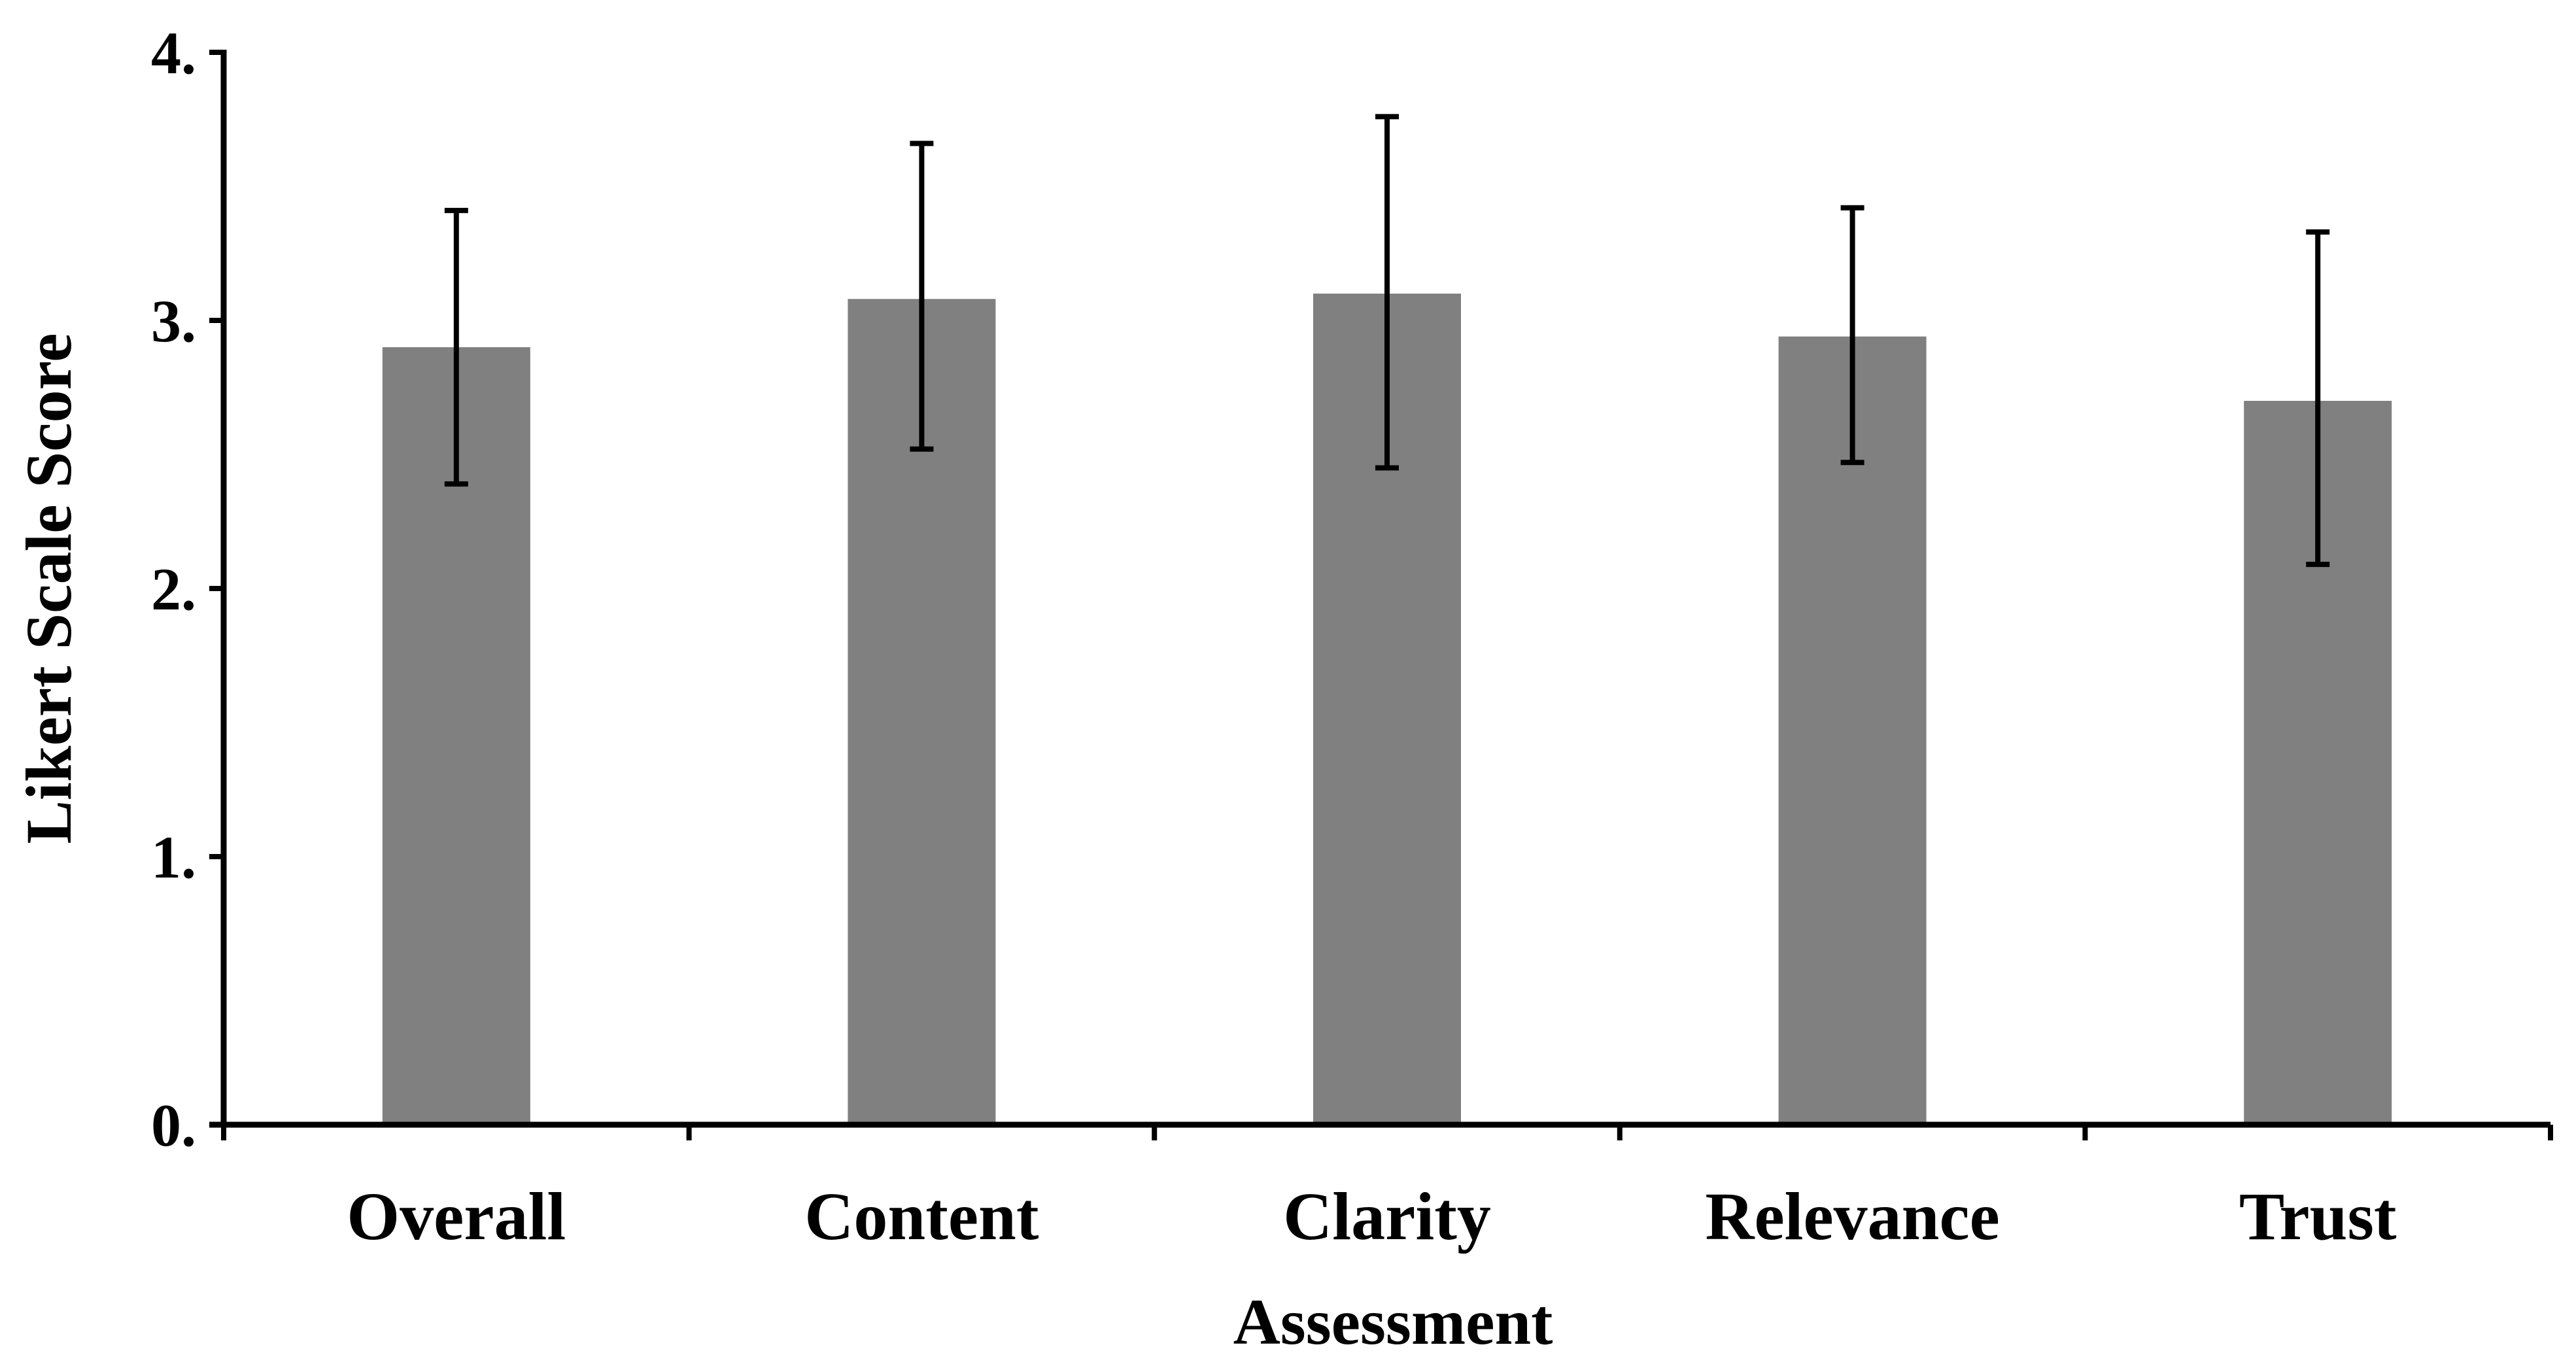 This screenshot has height=1366, width=2576. Describe the element at coordinates (174, 857) in the screenshot. I see `y-tick-label: 1.` at that location.